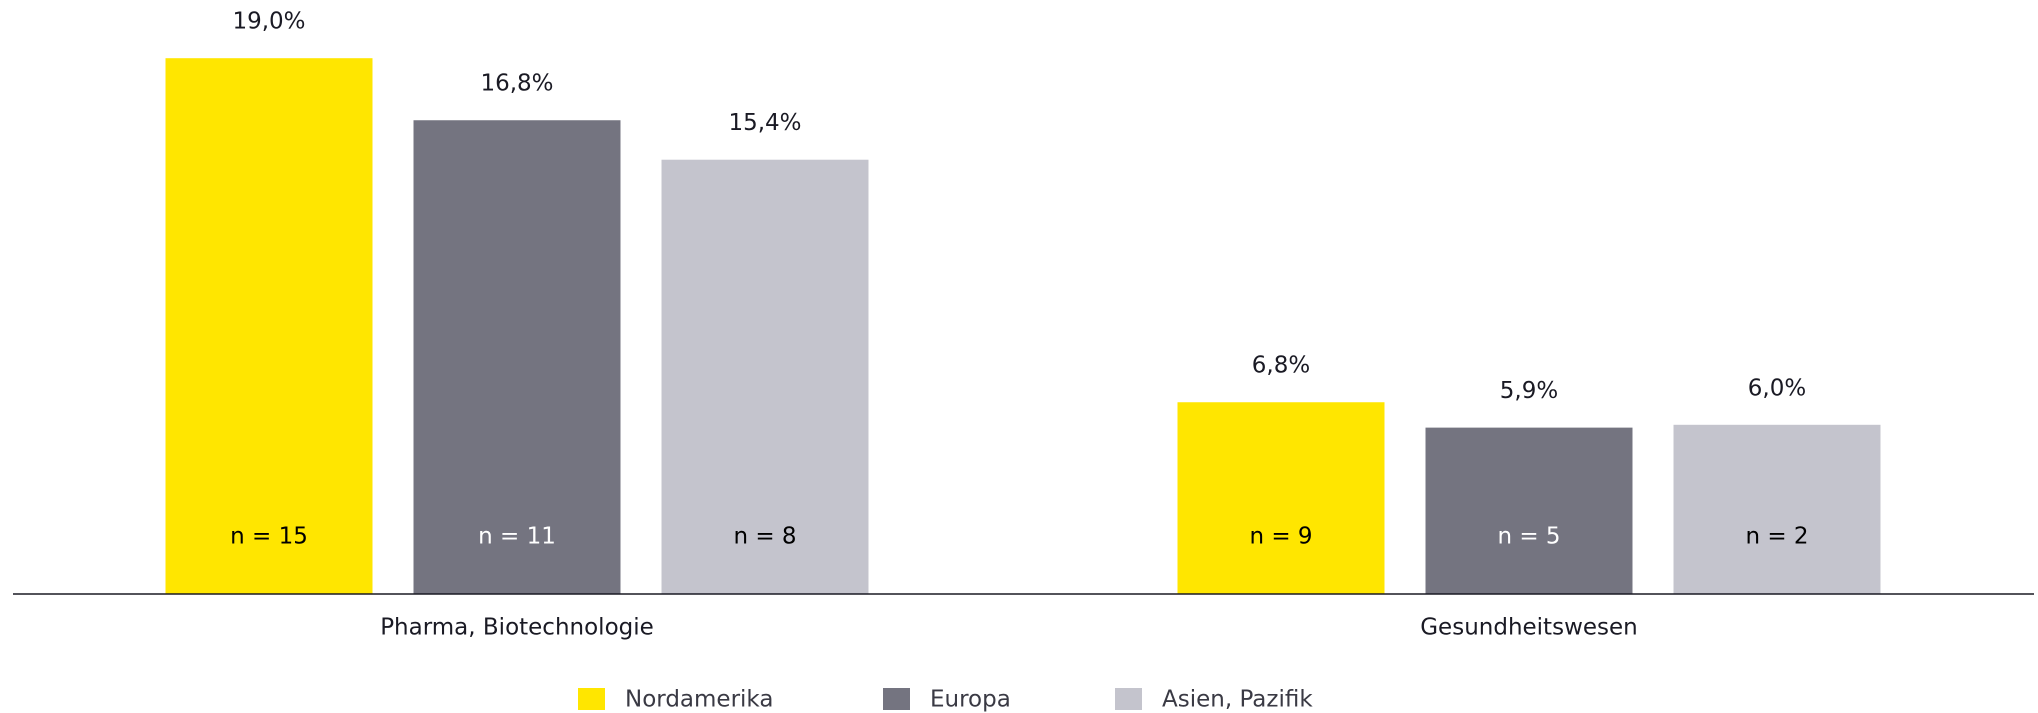 The image size is (2038, 713). What do you see at coordinates (1280, 537) in the screenshot?
I see `sample-label: n = 9` at bounding box center [1280, 537].